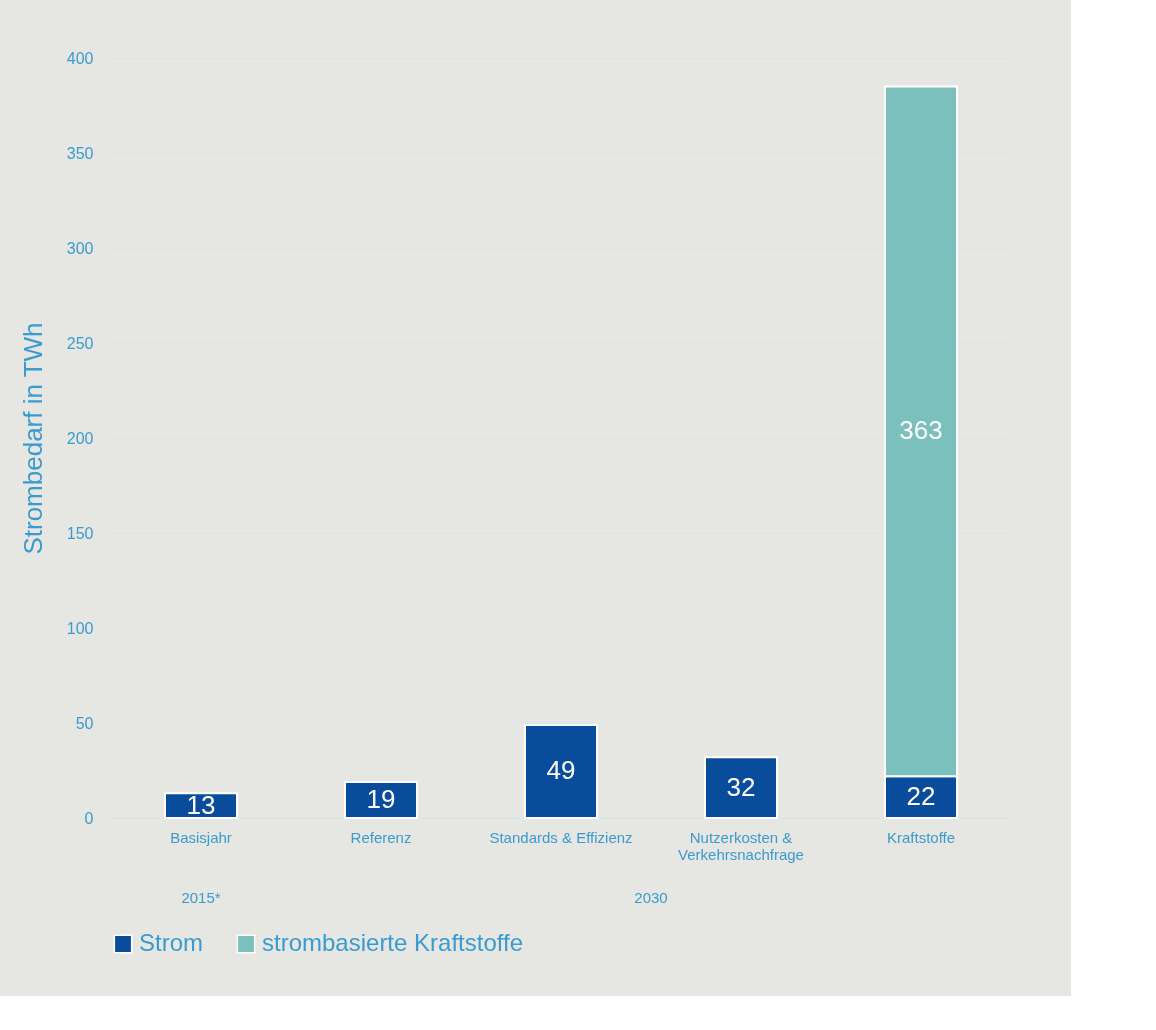  Describe the element at coordinates (741, 845) in the screenshot. I see `x-tick-label: Nutzerkosten & Verkehrsnachfrage` at that location.